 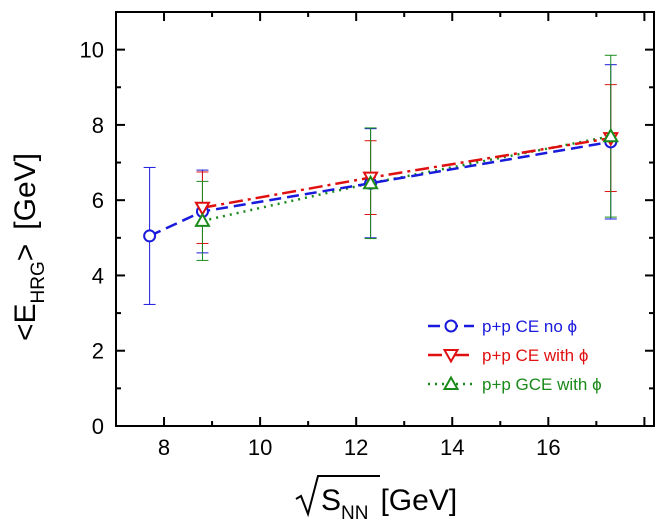 What do you see at coordinates (98, 351) in the screenshot?
I see `y-tick-label: 2` at bounding box center [98, 351].